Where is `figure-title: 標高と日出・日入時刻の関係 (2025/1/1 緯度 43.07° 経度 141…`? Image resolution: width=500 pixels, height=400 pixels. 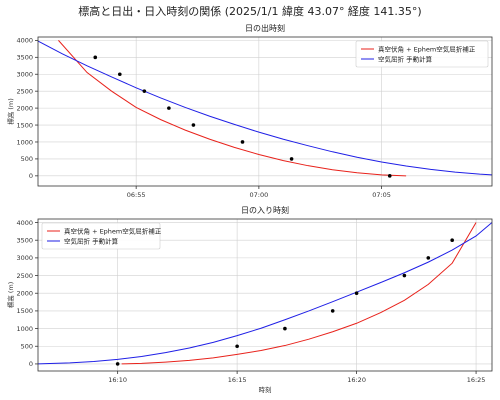 figure-title: 標高と日出・日入時刻の関係 (2025/1/1 緯度 43.07° 経度 141… is located at coordinates (249, 11).